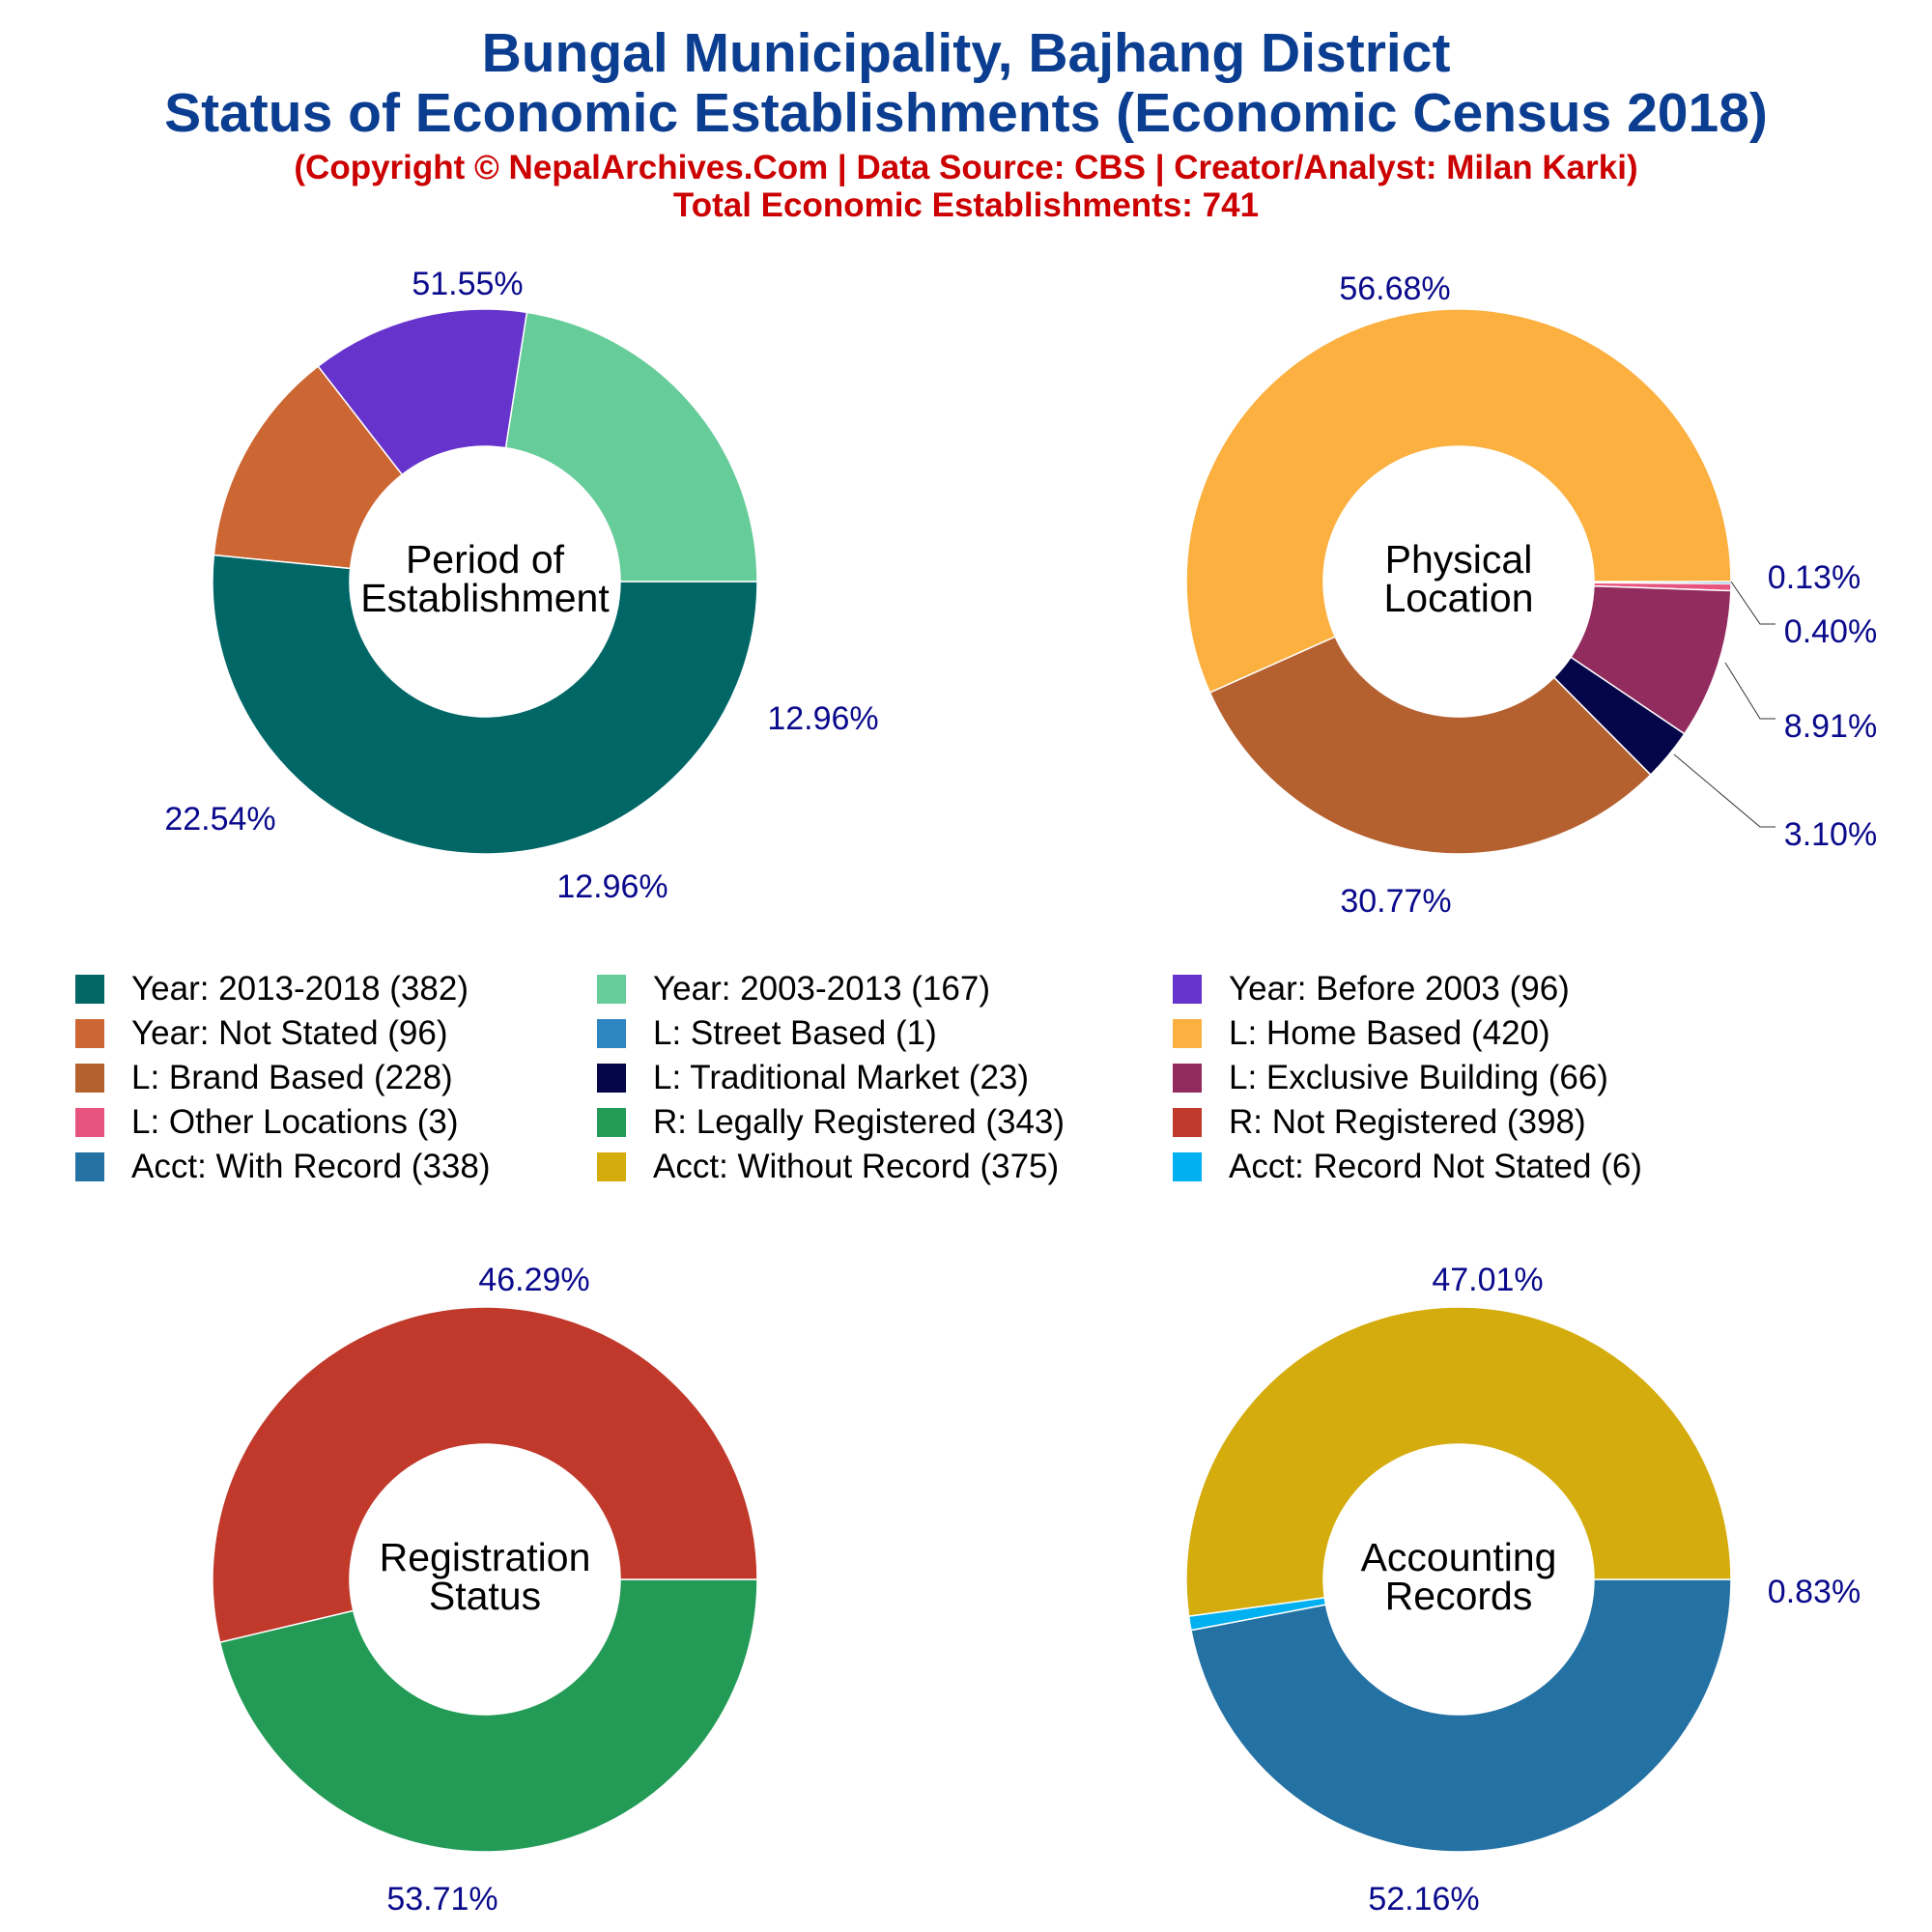  What do you see at coordinates (795, 1033) in the screenshot?
I see `legend-label: L: Street Based (1)` at bounding box center [795, 1033].